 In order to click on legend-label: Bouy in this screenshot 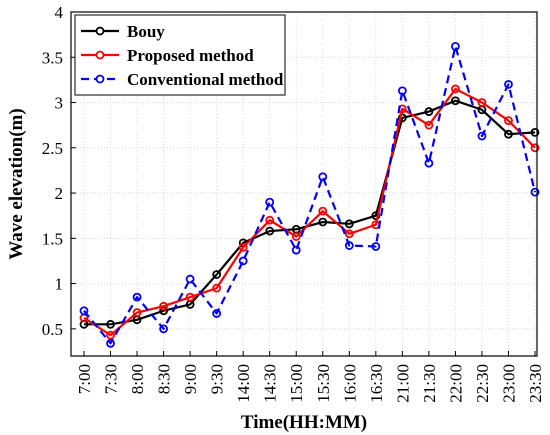, I will do `click(146, 31)`.